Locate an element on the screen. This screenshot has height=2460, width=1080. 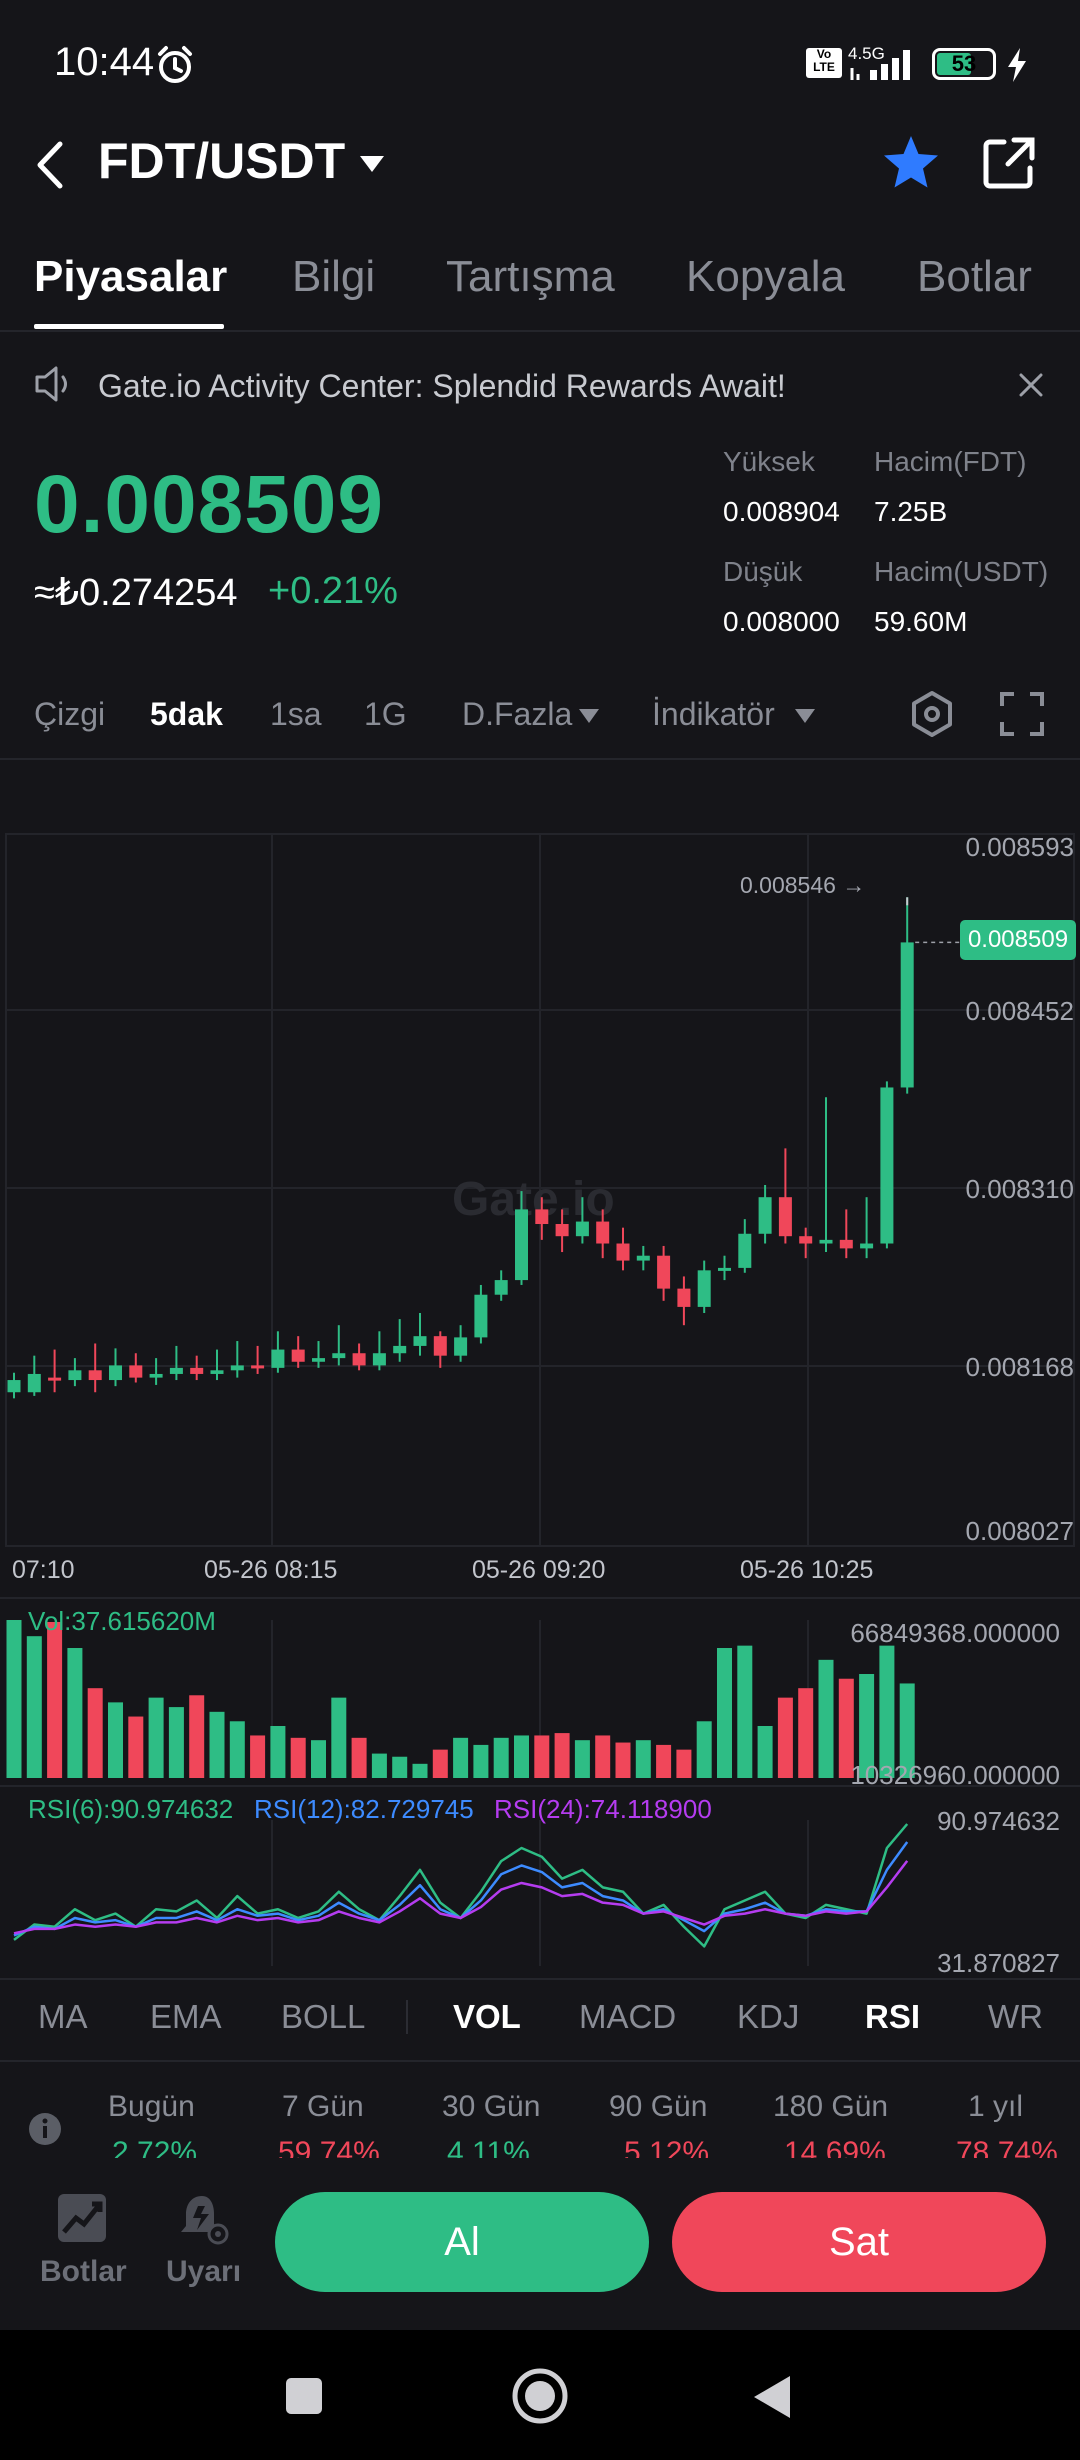
interval-more: D.Fazla is located at coordinates (517, 714).